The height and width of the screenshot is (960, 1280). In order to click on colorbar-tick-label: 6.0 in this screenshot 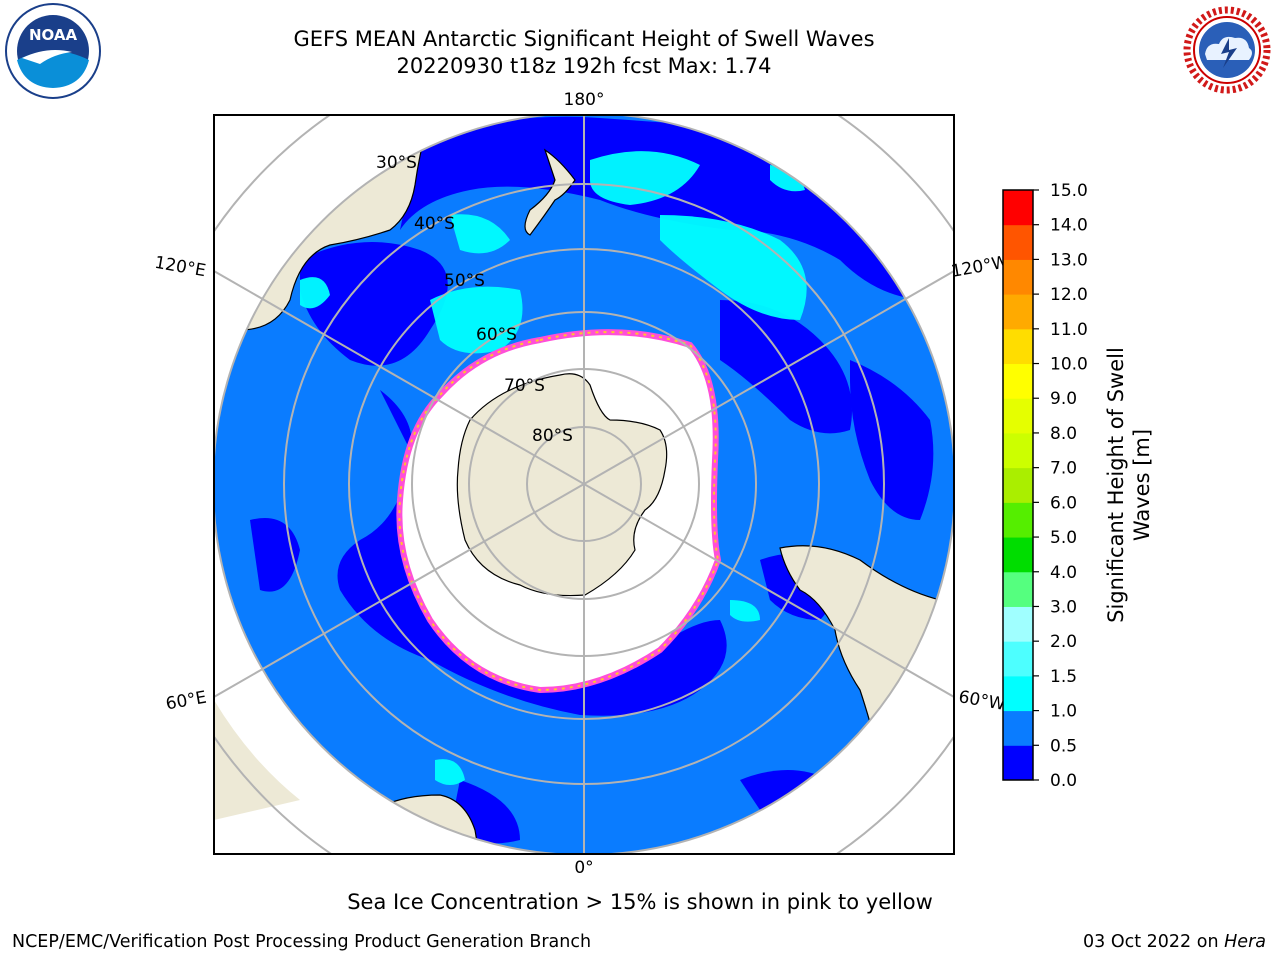, I will do `click(1063, 503)`.